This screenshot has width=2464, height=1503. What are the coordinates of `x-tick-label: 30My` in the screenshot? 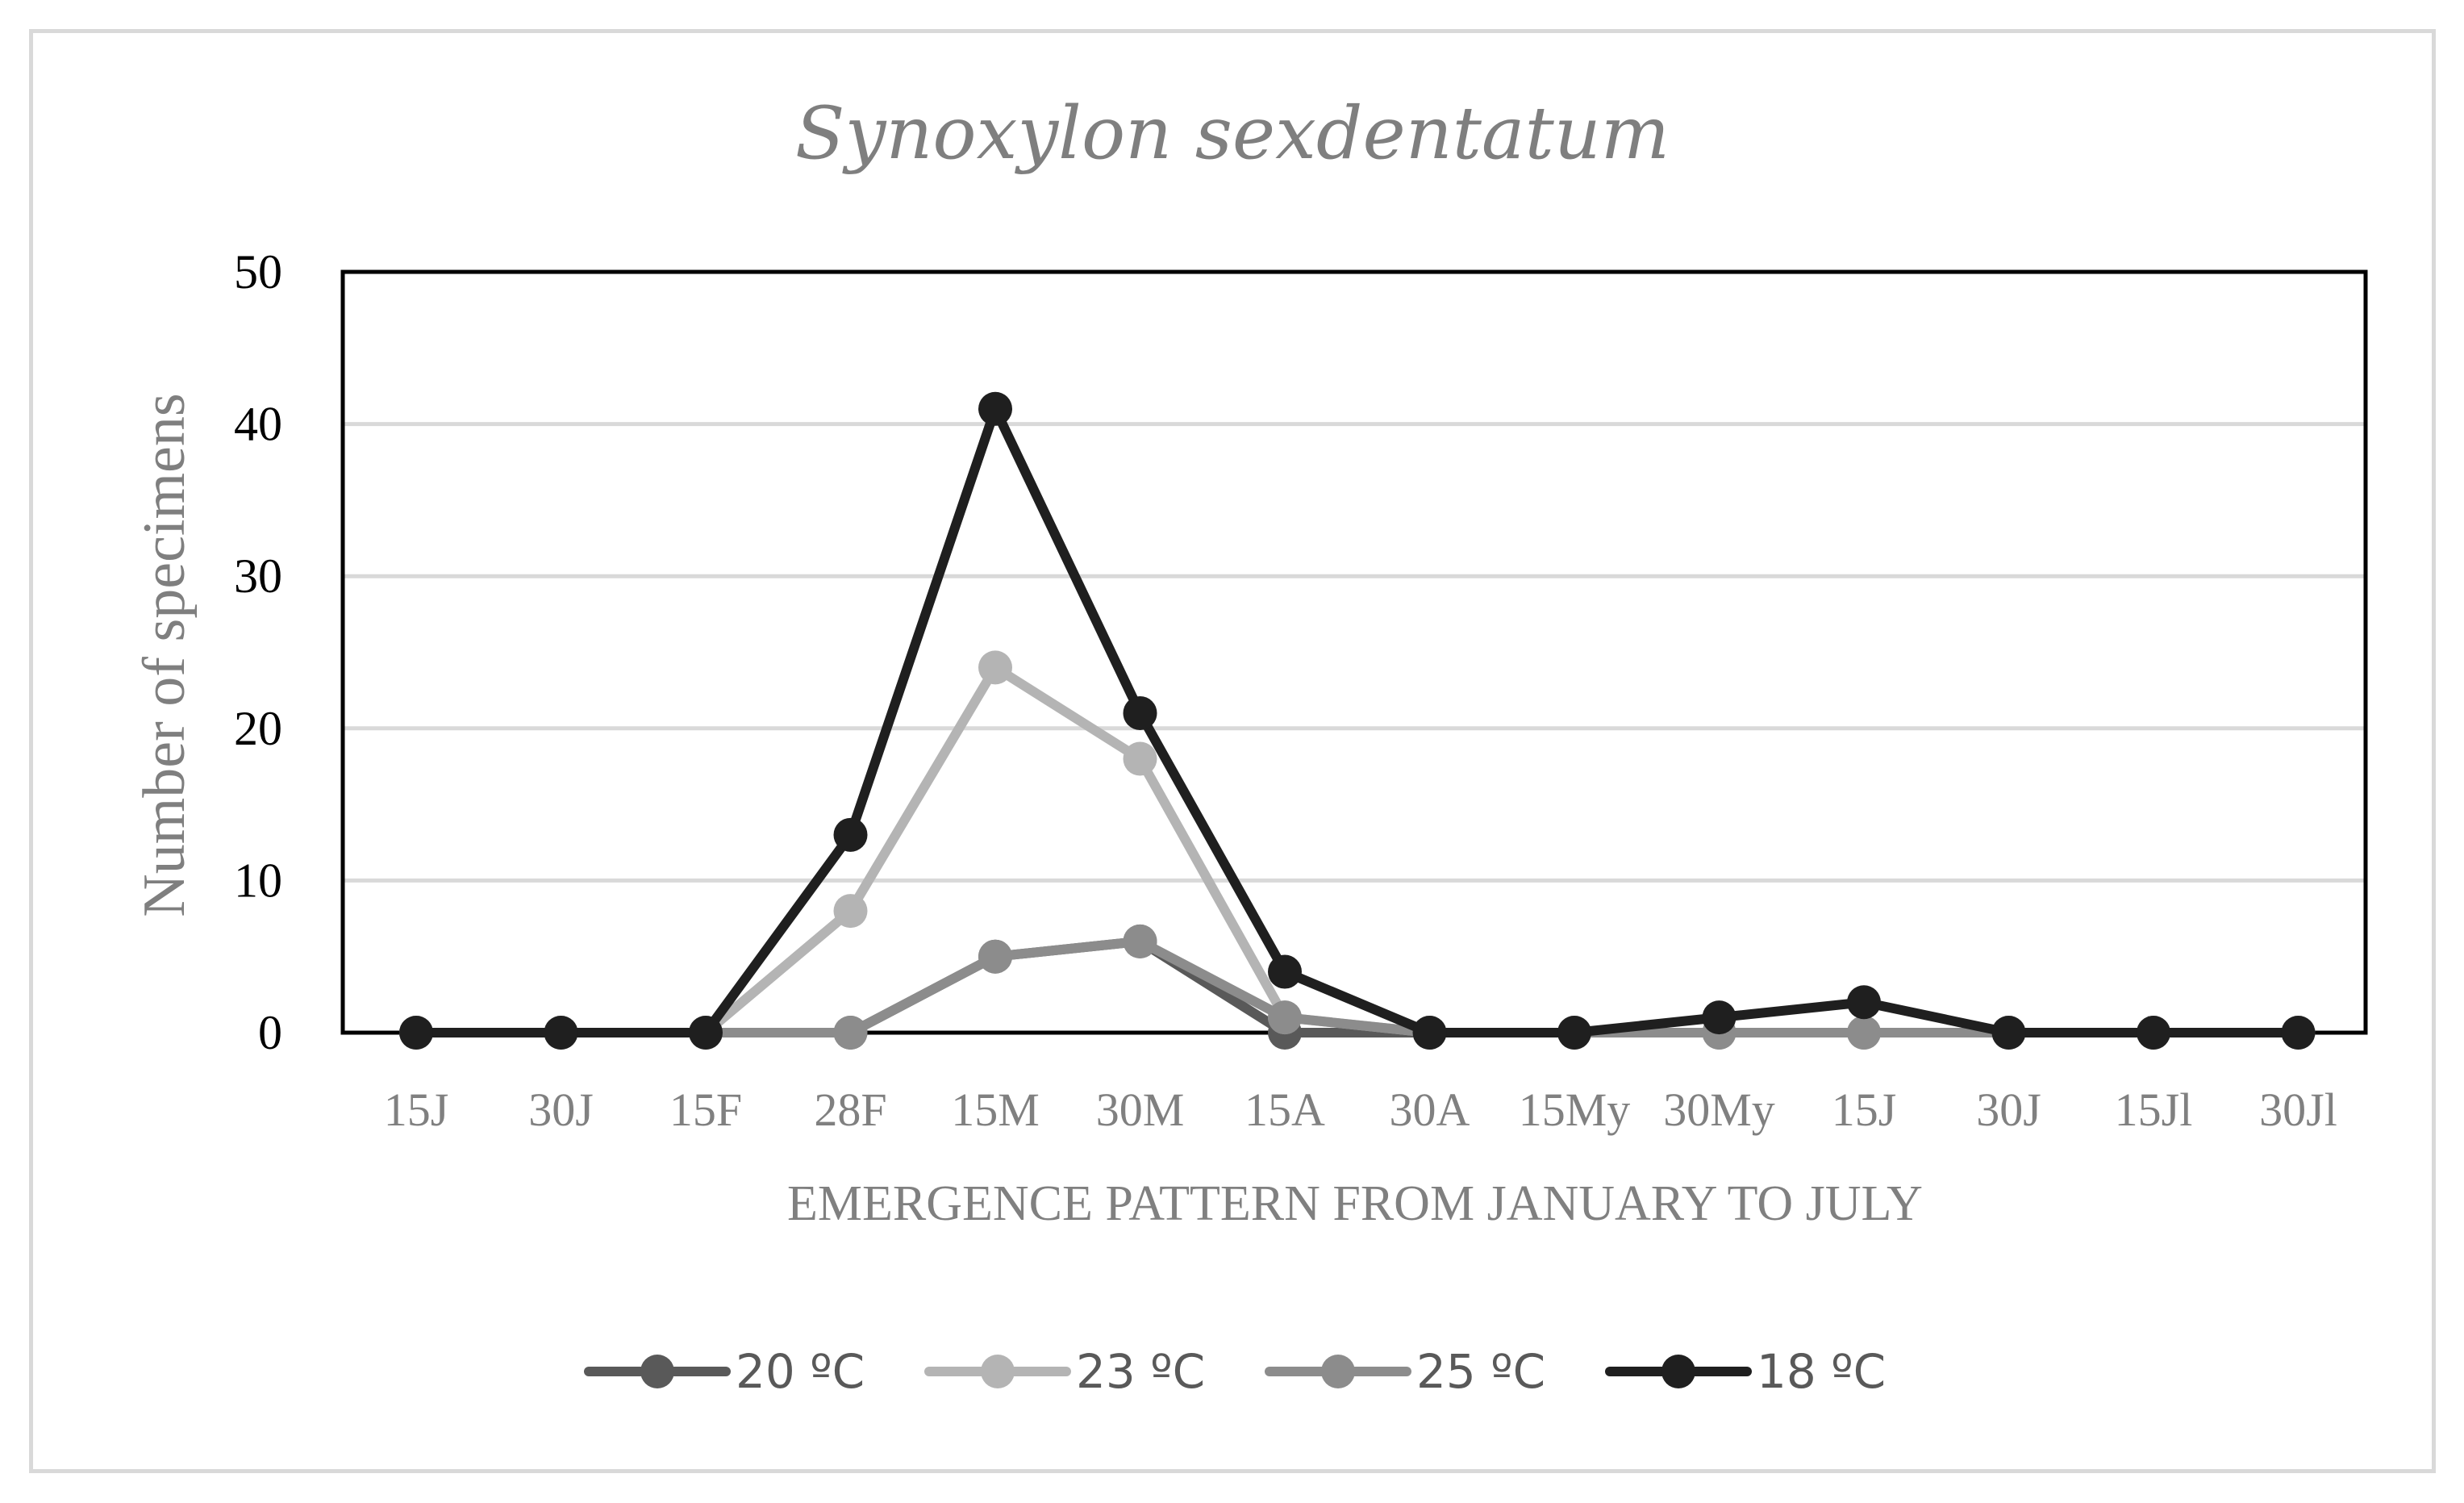 It's located at (1719, 1109).